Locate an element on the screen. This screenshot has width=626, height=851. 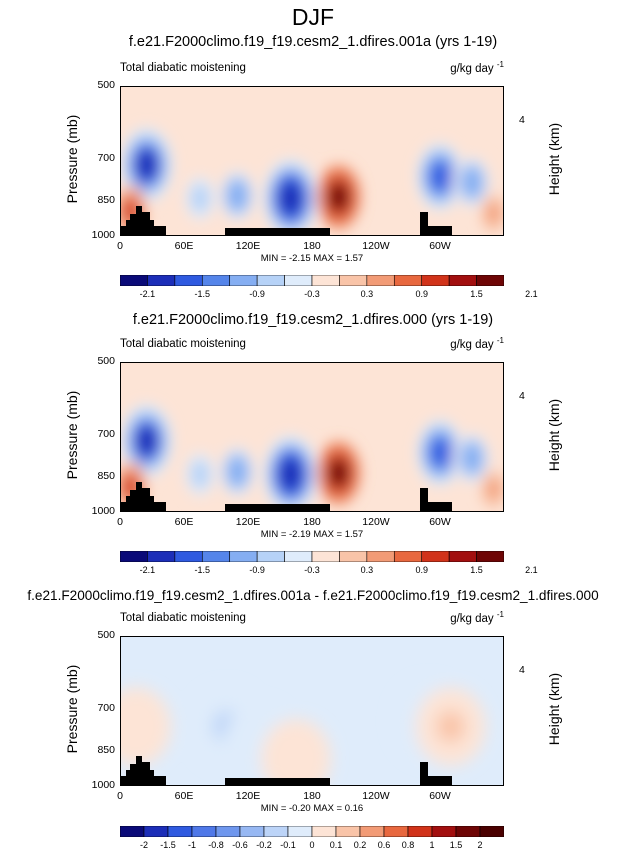
colorbar-tick-label: -2 is located at coordinates (143, 845).